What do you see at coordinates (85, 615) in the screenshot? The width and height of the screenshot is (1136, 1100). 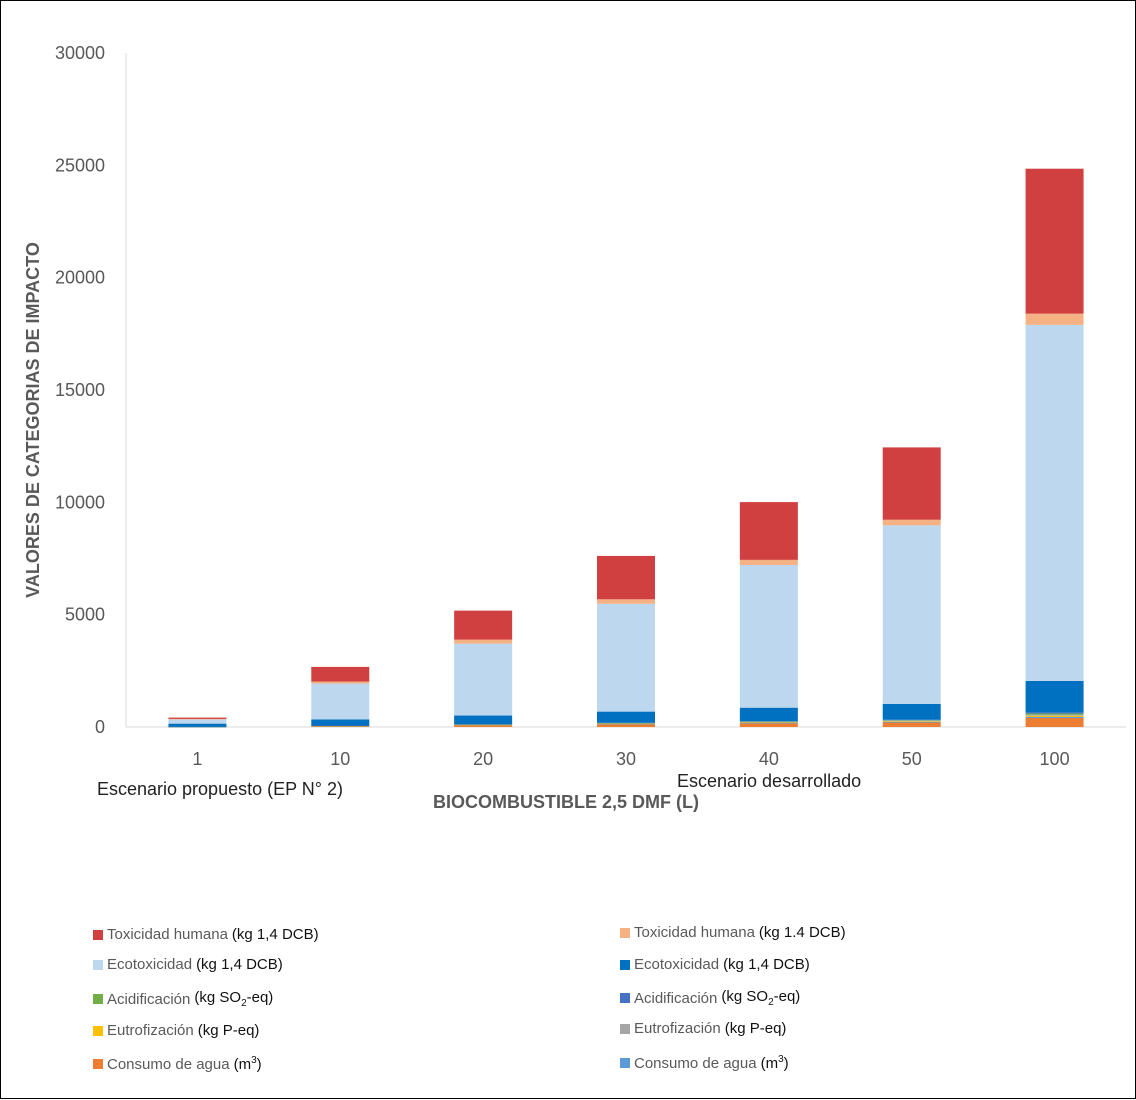 I see `y-tick-label: 5000` at bounding box center [85, 615].